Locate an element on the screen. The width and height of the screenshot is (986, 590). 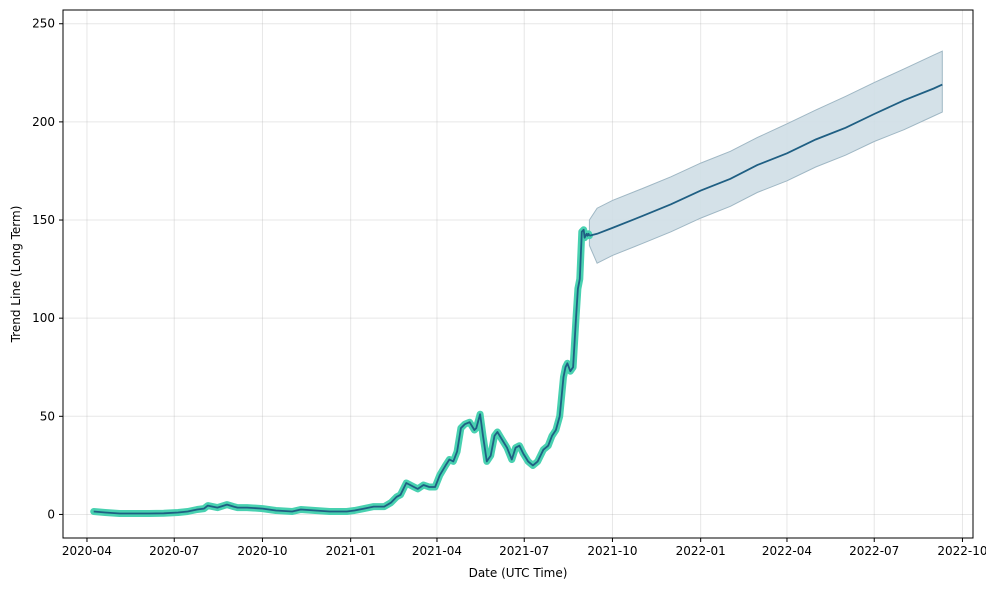
y-axis-label: Trend Line (Long Term) is located at coordinates (16, 275).